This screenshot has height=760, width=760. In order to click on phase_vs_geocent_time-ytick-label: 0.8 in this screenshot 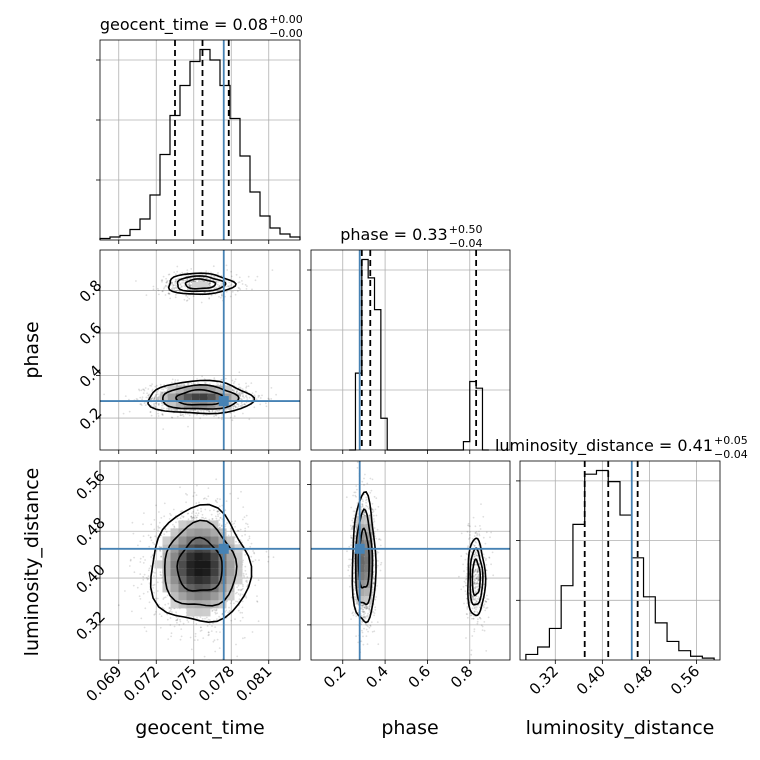, I will do `click(91, 291)`.